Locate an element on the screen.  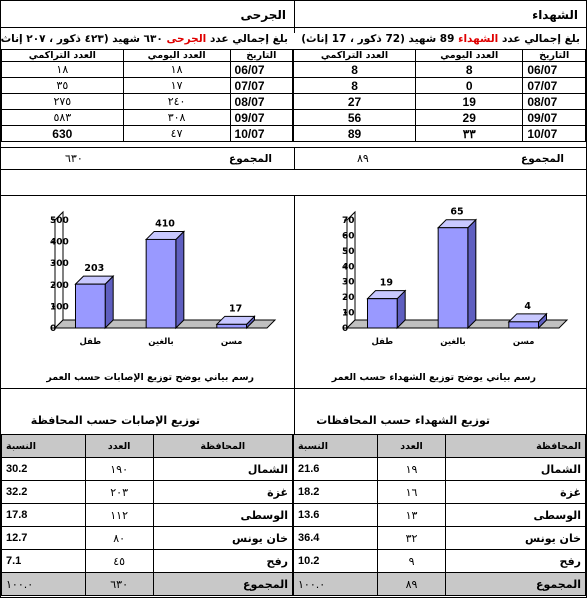
table-row: 07/07 ١٧ ٣٥ is located at coordinates (147, 85).